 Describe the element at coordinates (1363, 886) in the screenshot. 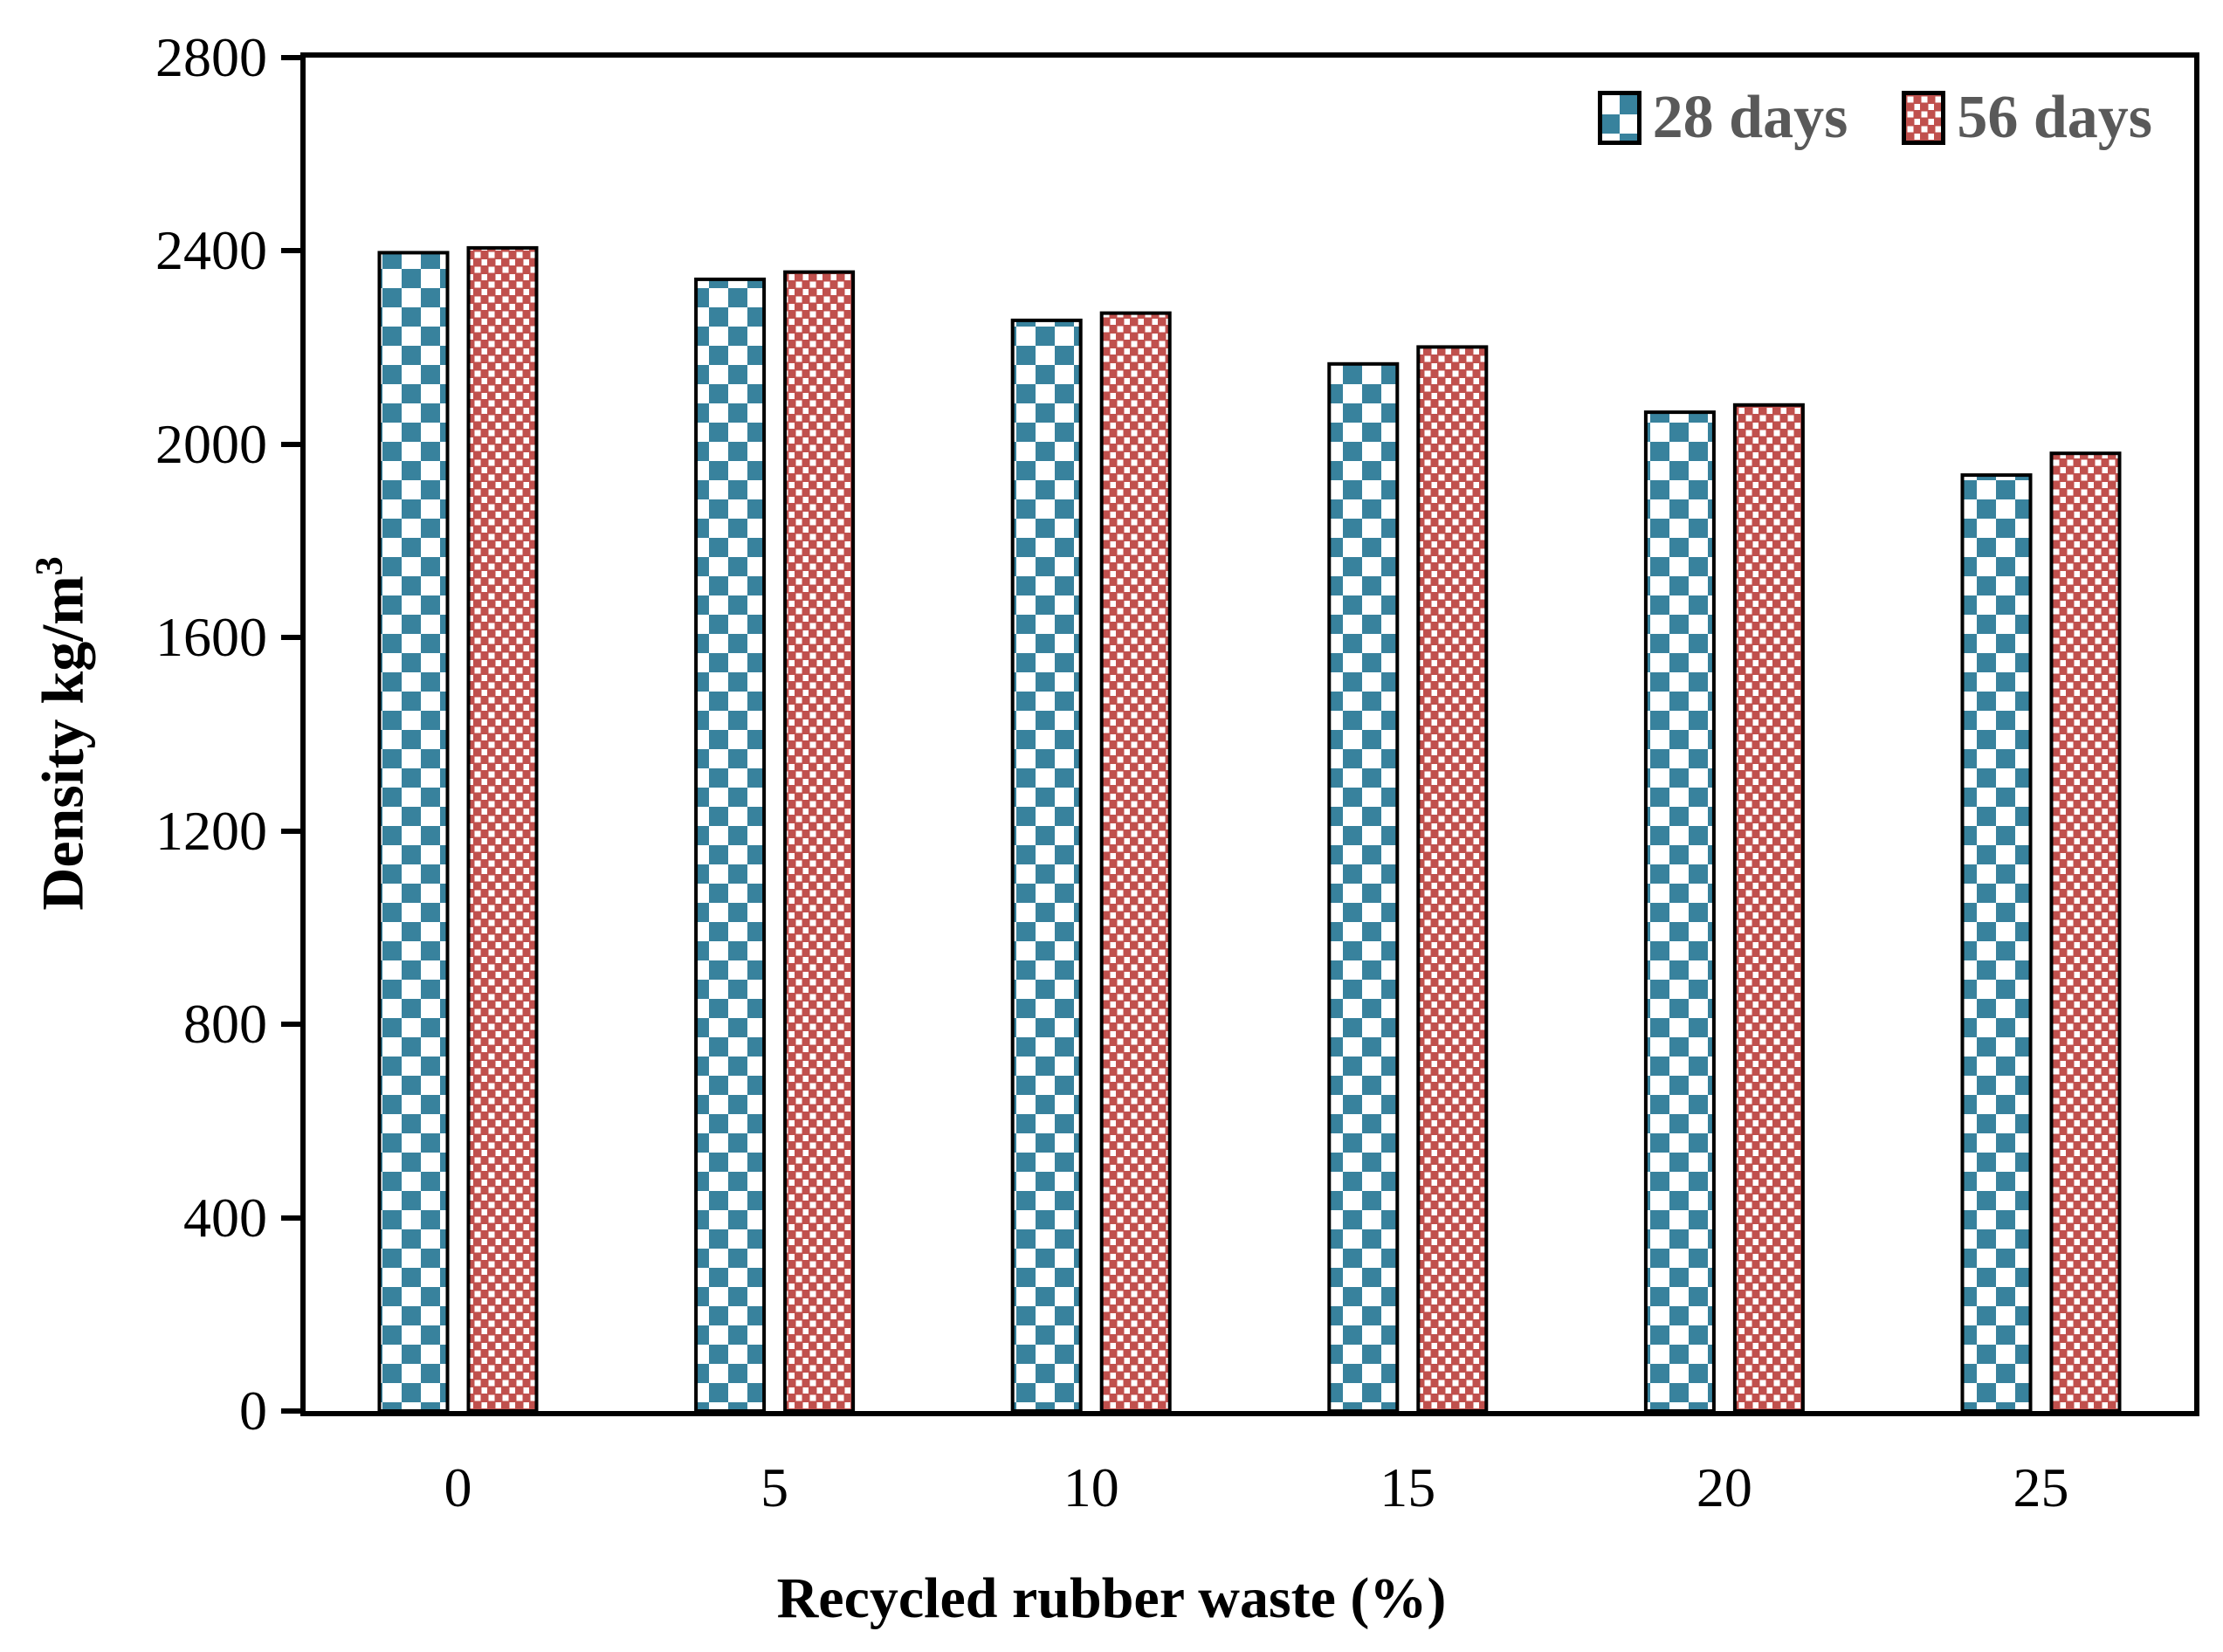

I see `bar-28-days-at-15-percent` at that location.